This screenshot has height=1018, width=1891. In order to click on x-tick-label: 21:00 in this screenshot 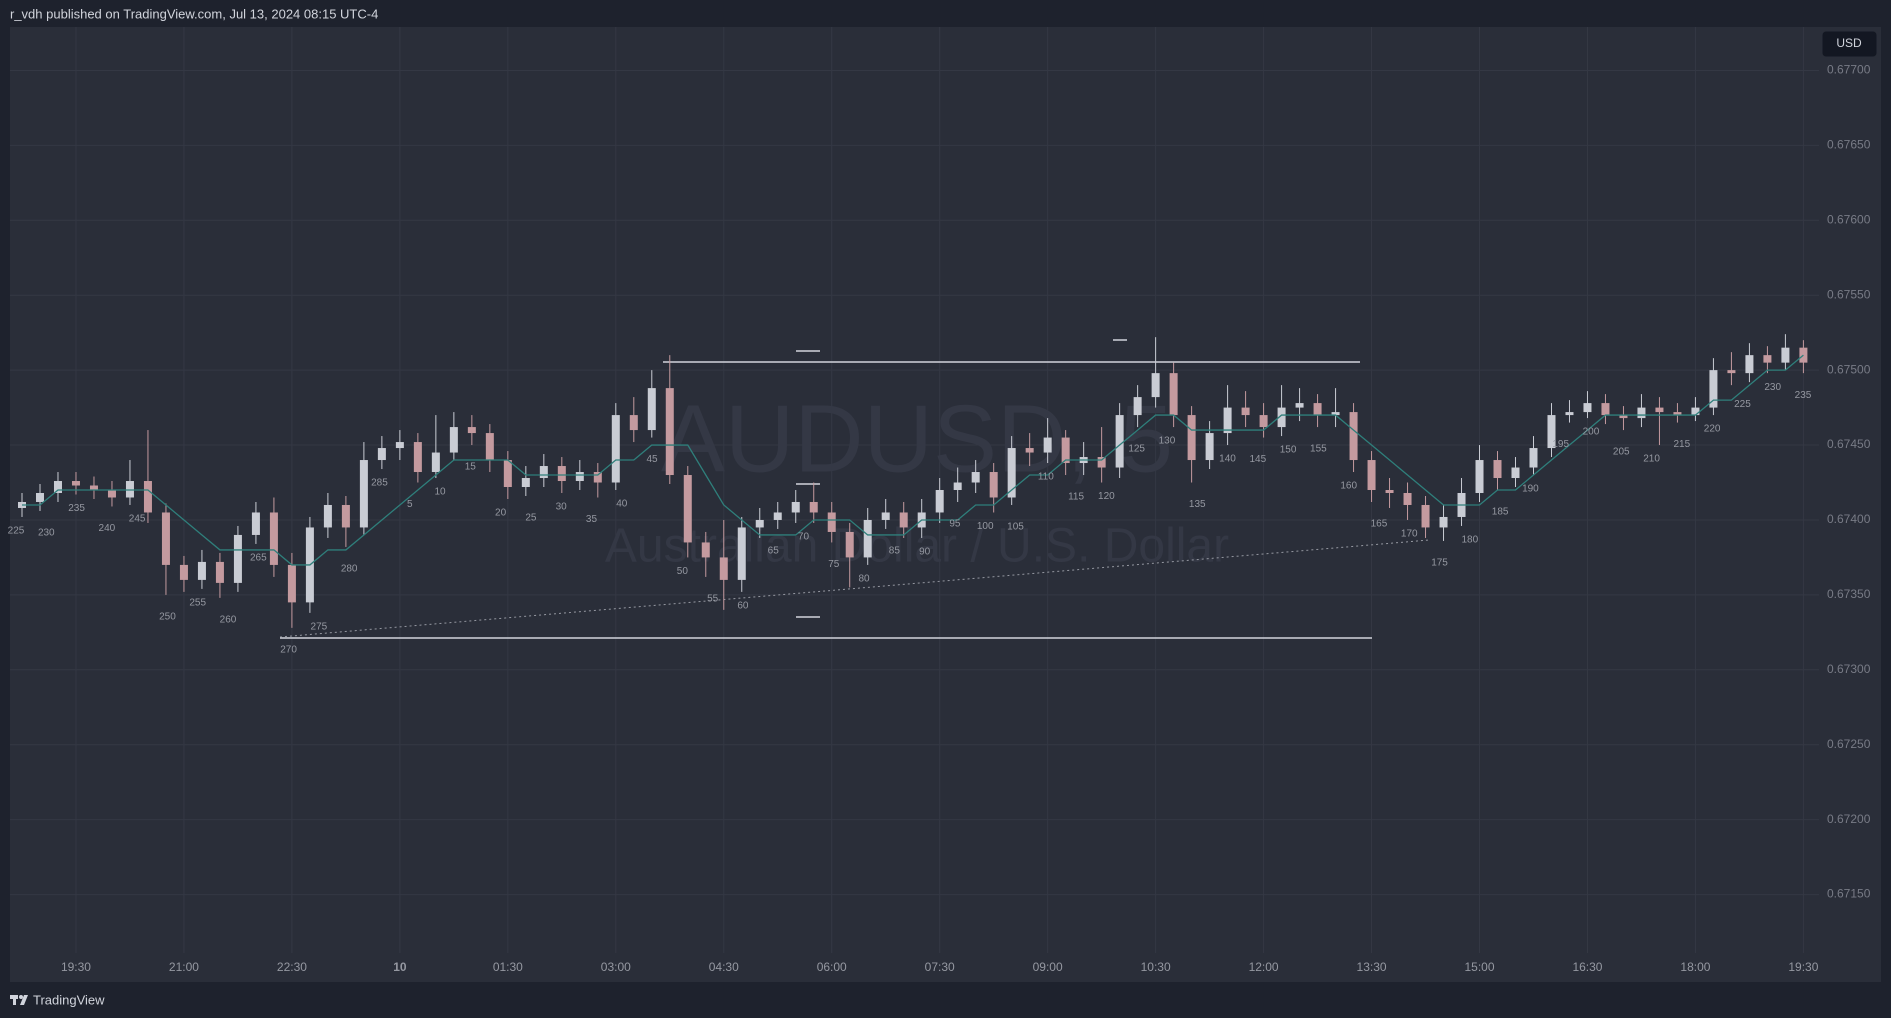, I will do `click(184, 967)`.